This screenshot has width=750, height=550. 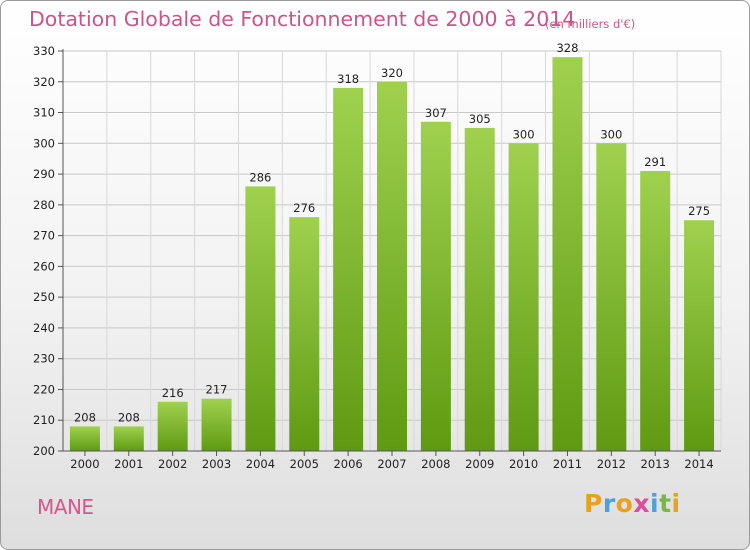 I want to click on y-tick-label: 280, so click(x=44, y=205).